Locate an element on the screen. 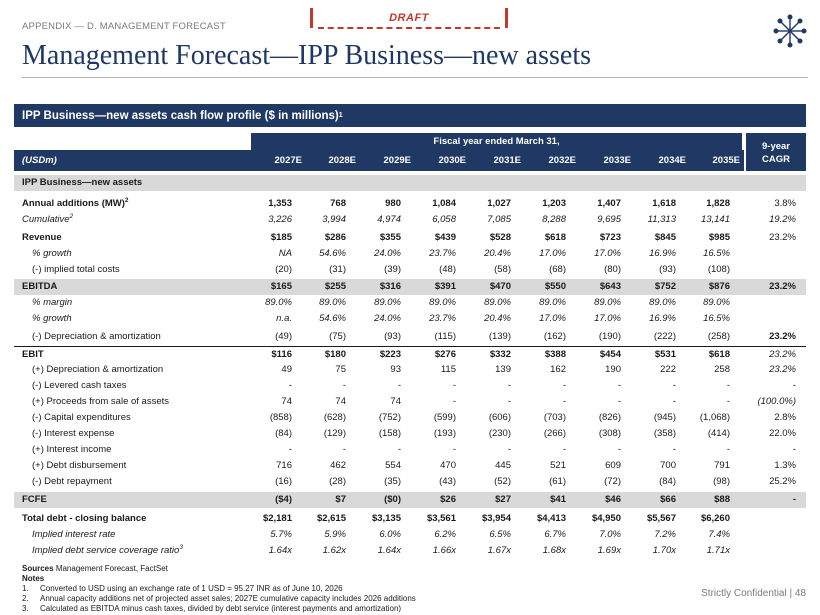 The height and width of the screenshot is (615, 820). table-cell: 1,828 is located at coordinates (718, 203).